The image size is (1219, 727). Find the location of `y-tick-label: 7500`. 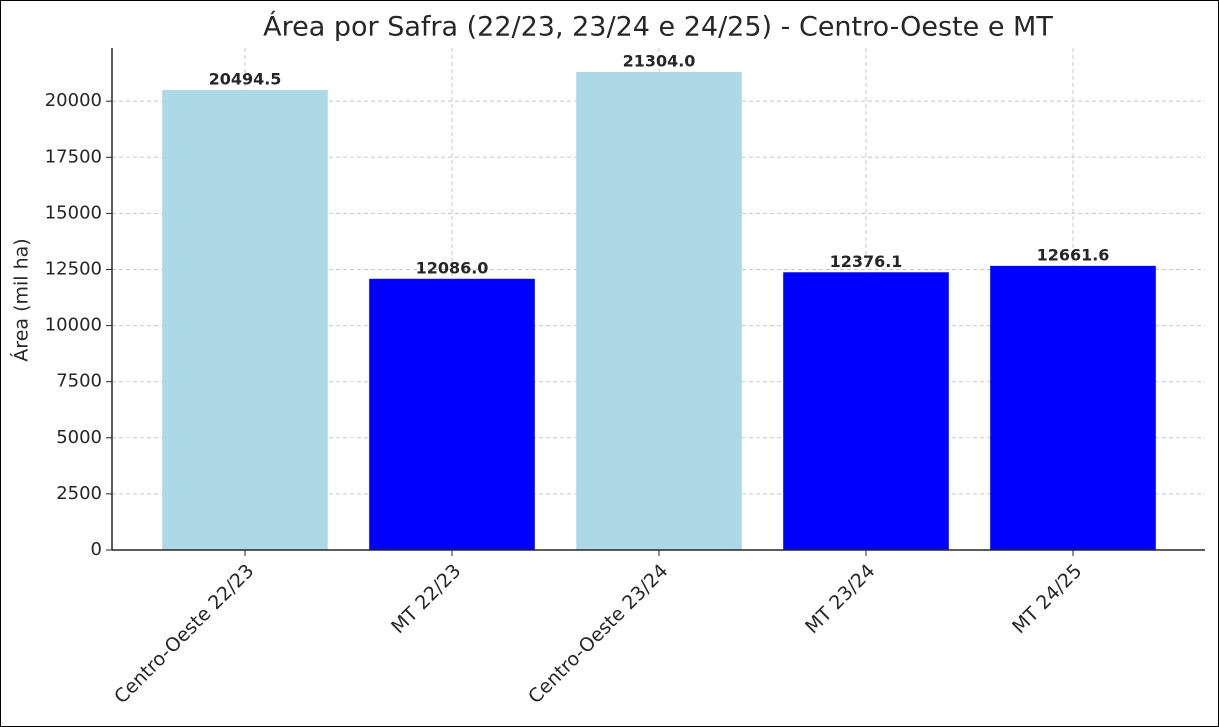

y-tick-label: 7500 is located at coordinates (79, 381).